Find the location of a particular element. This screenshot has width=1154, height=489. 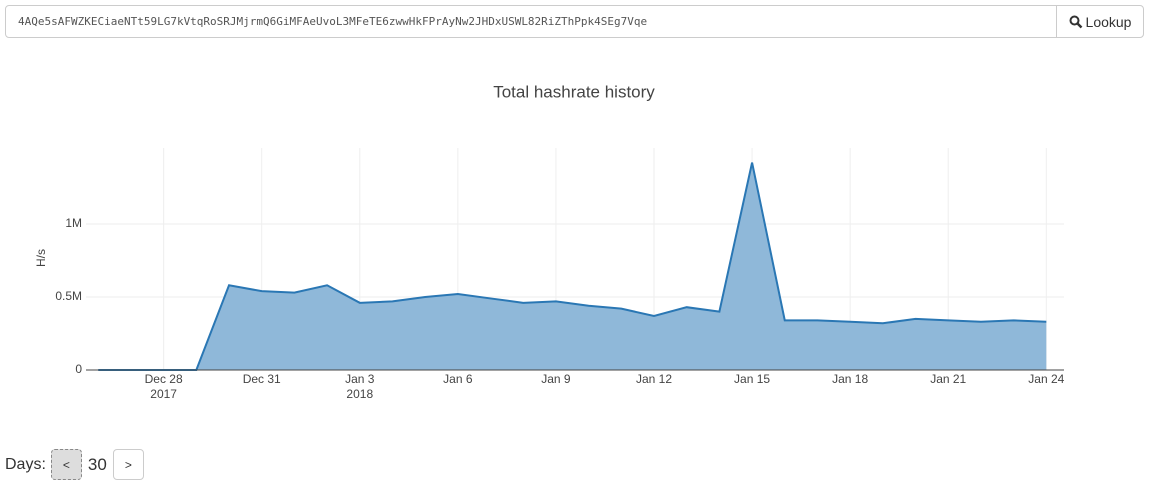

x-tick-label: Jan 15 is located at coordinates (752, 379).